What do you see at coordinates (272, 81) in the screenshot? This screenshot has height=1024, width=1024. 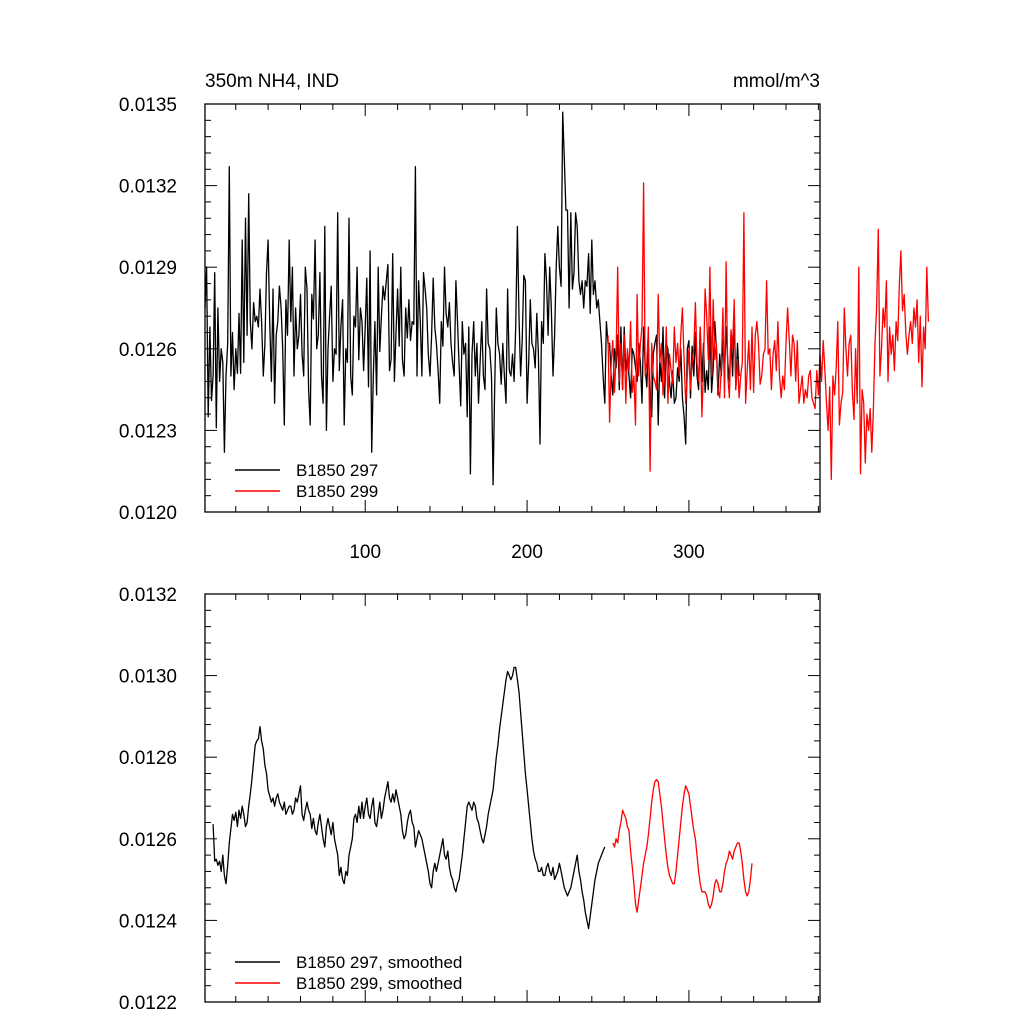 I see `chart-title: 350m NH4, IND` at bounding box center [272, 81].